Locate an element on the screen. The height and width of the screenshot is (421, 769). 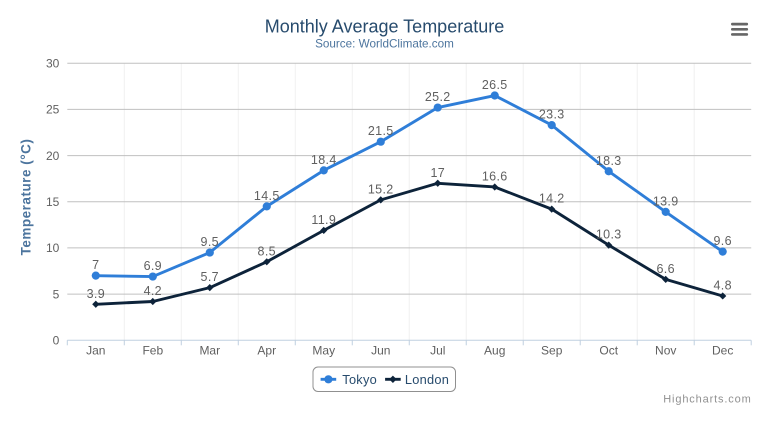
svg-text: 13.9 is located at coordinates (666, 201).